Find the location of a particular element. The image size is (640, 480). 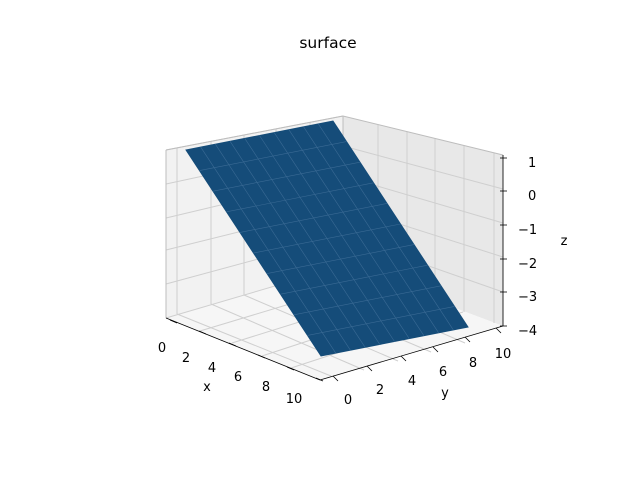

x-axis-label: x is located at coordinates (207, 387).